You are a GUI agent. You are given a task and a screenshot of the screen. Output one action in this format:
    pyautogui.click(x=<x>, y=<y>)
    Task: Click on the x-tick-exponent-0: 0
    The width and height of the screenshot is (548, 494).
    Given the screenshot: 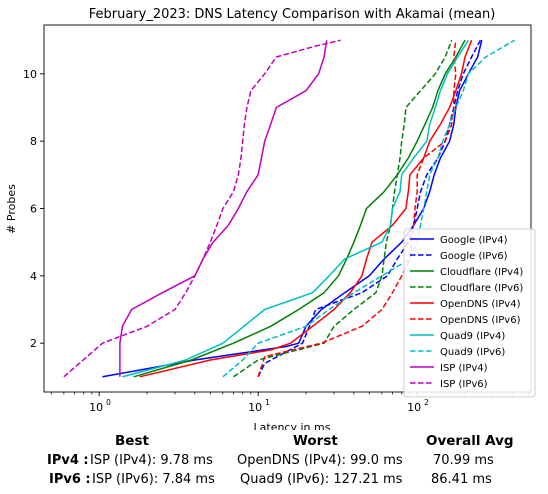 What is the action you would take?
    pyautogui.click(x=108, y=402)
    